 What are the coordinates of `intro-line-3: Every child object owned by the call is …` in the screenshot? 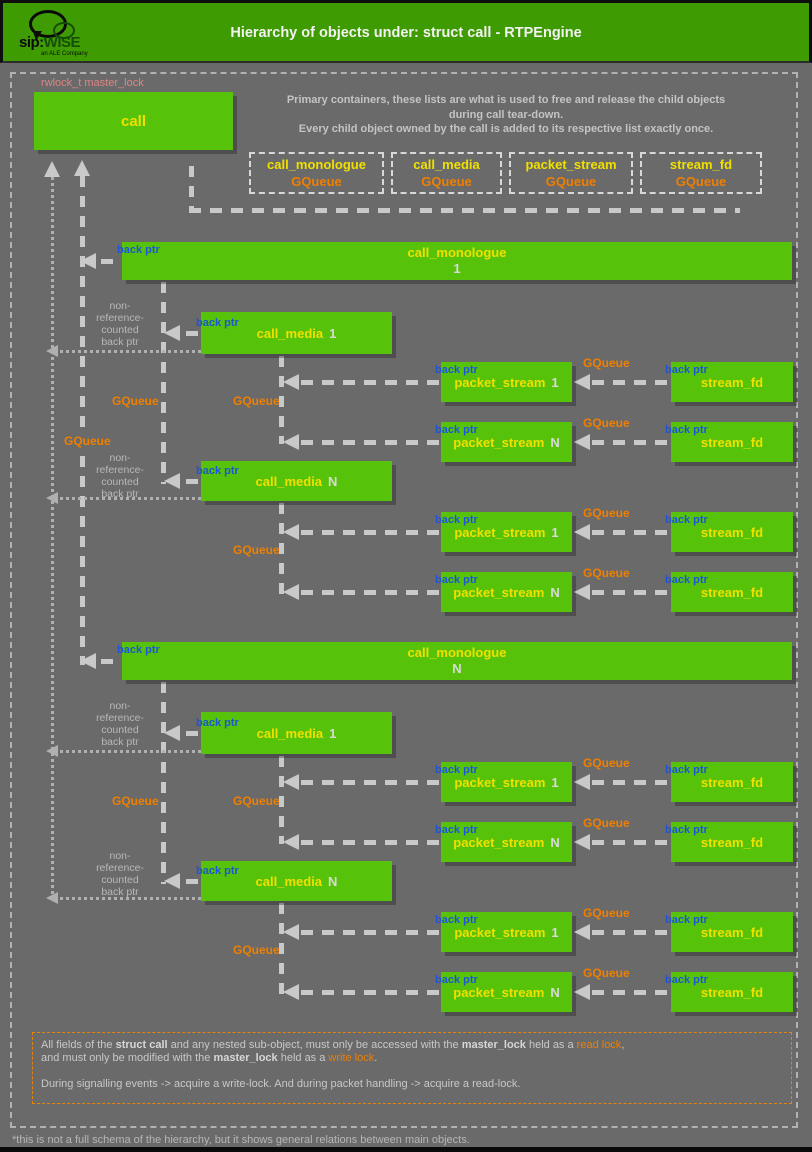 It's located at (506, 129).